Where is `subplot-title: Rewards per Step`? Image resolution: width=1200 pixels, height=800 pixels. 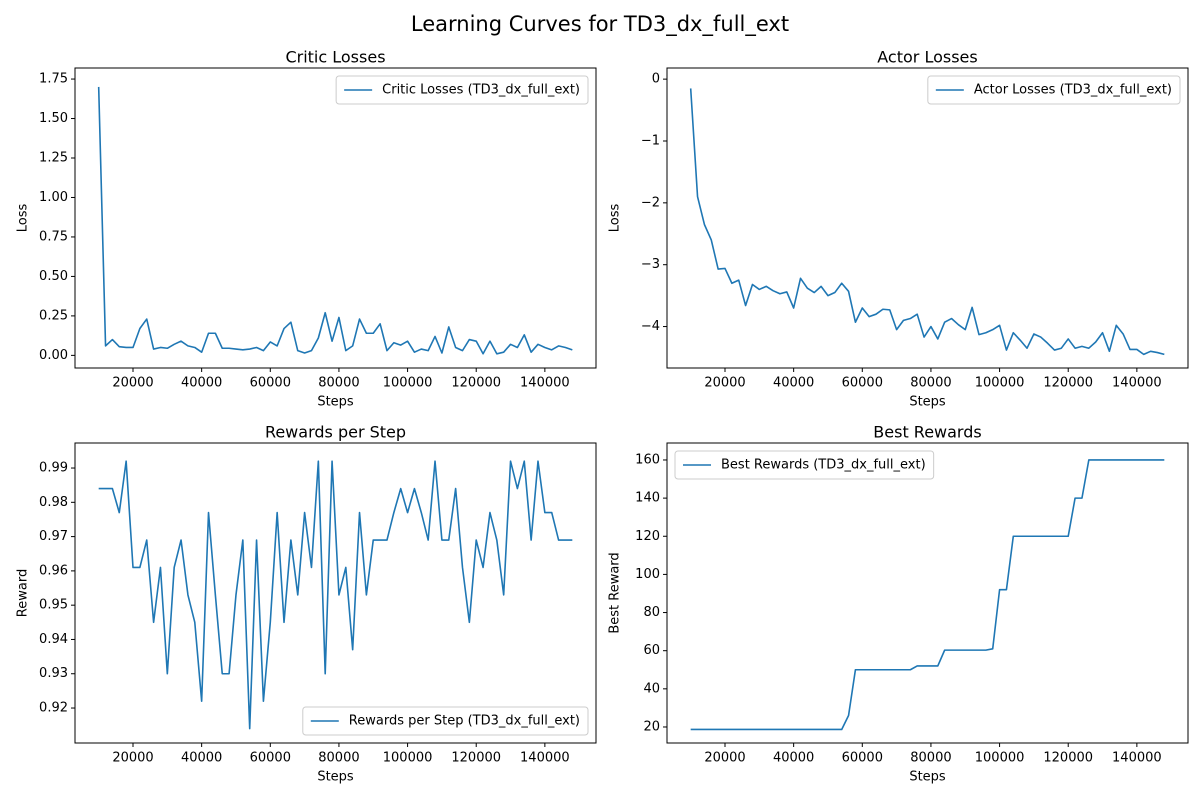
subplot-title: Rewards per Step is located at coordinates (335, 432).